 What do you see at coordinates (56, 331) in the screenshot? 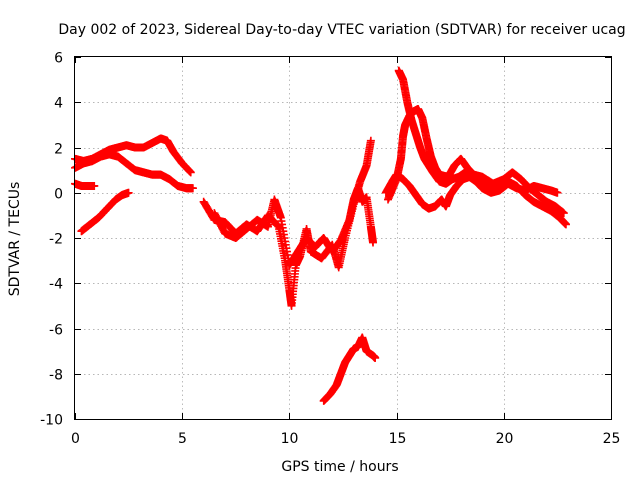
I see `y-tick-label: -6` at bounding box center [56, 331].